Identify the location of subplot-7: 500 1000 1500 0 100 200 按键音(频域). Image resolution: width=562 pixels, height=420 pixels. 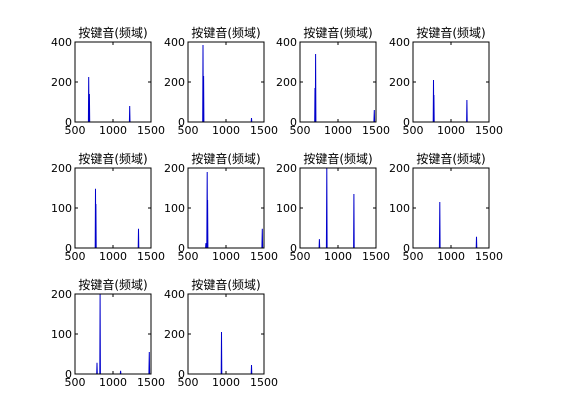
(333, 207).